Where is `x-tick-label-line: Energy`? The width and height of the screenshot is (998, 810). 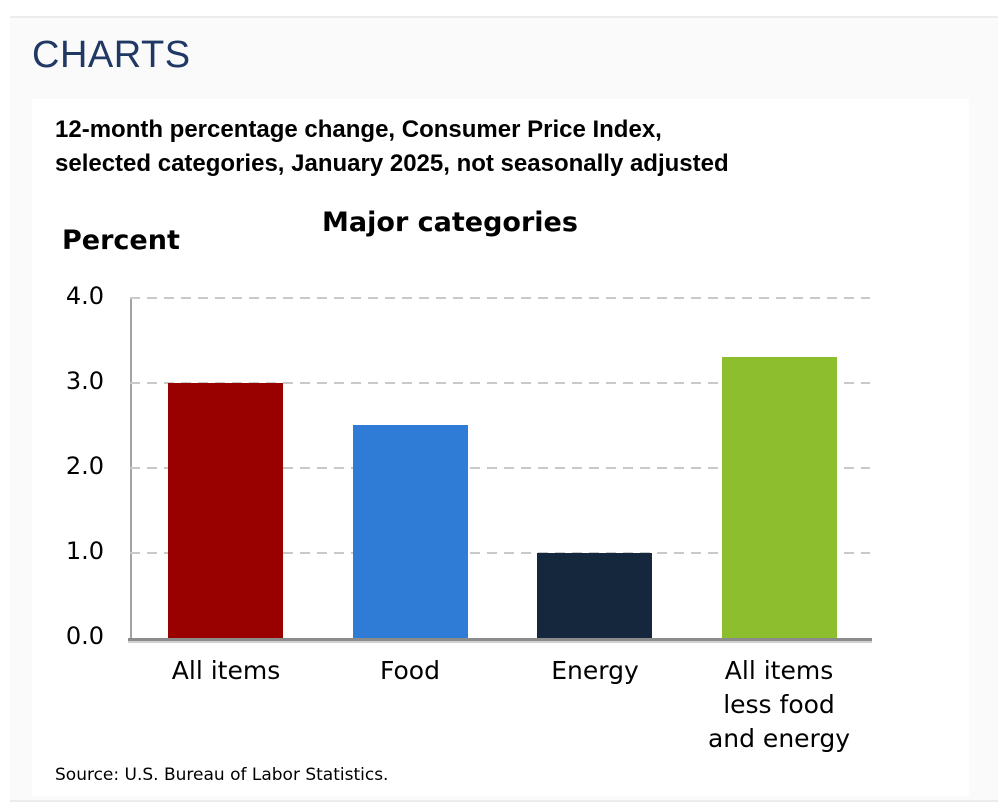 x-tick-label-line: Energy is located at coordinates (595, 670).